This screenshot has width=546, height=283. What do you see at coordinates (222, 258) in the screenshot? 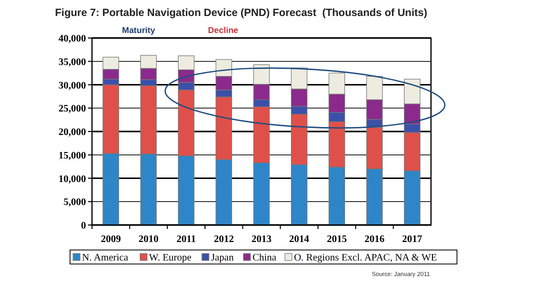
I see `legend-label: Japan` at bounding box center [222, 258].